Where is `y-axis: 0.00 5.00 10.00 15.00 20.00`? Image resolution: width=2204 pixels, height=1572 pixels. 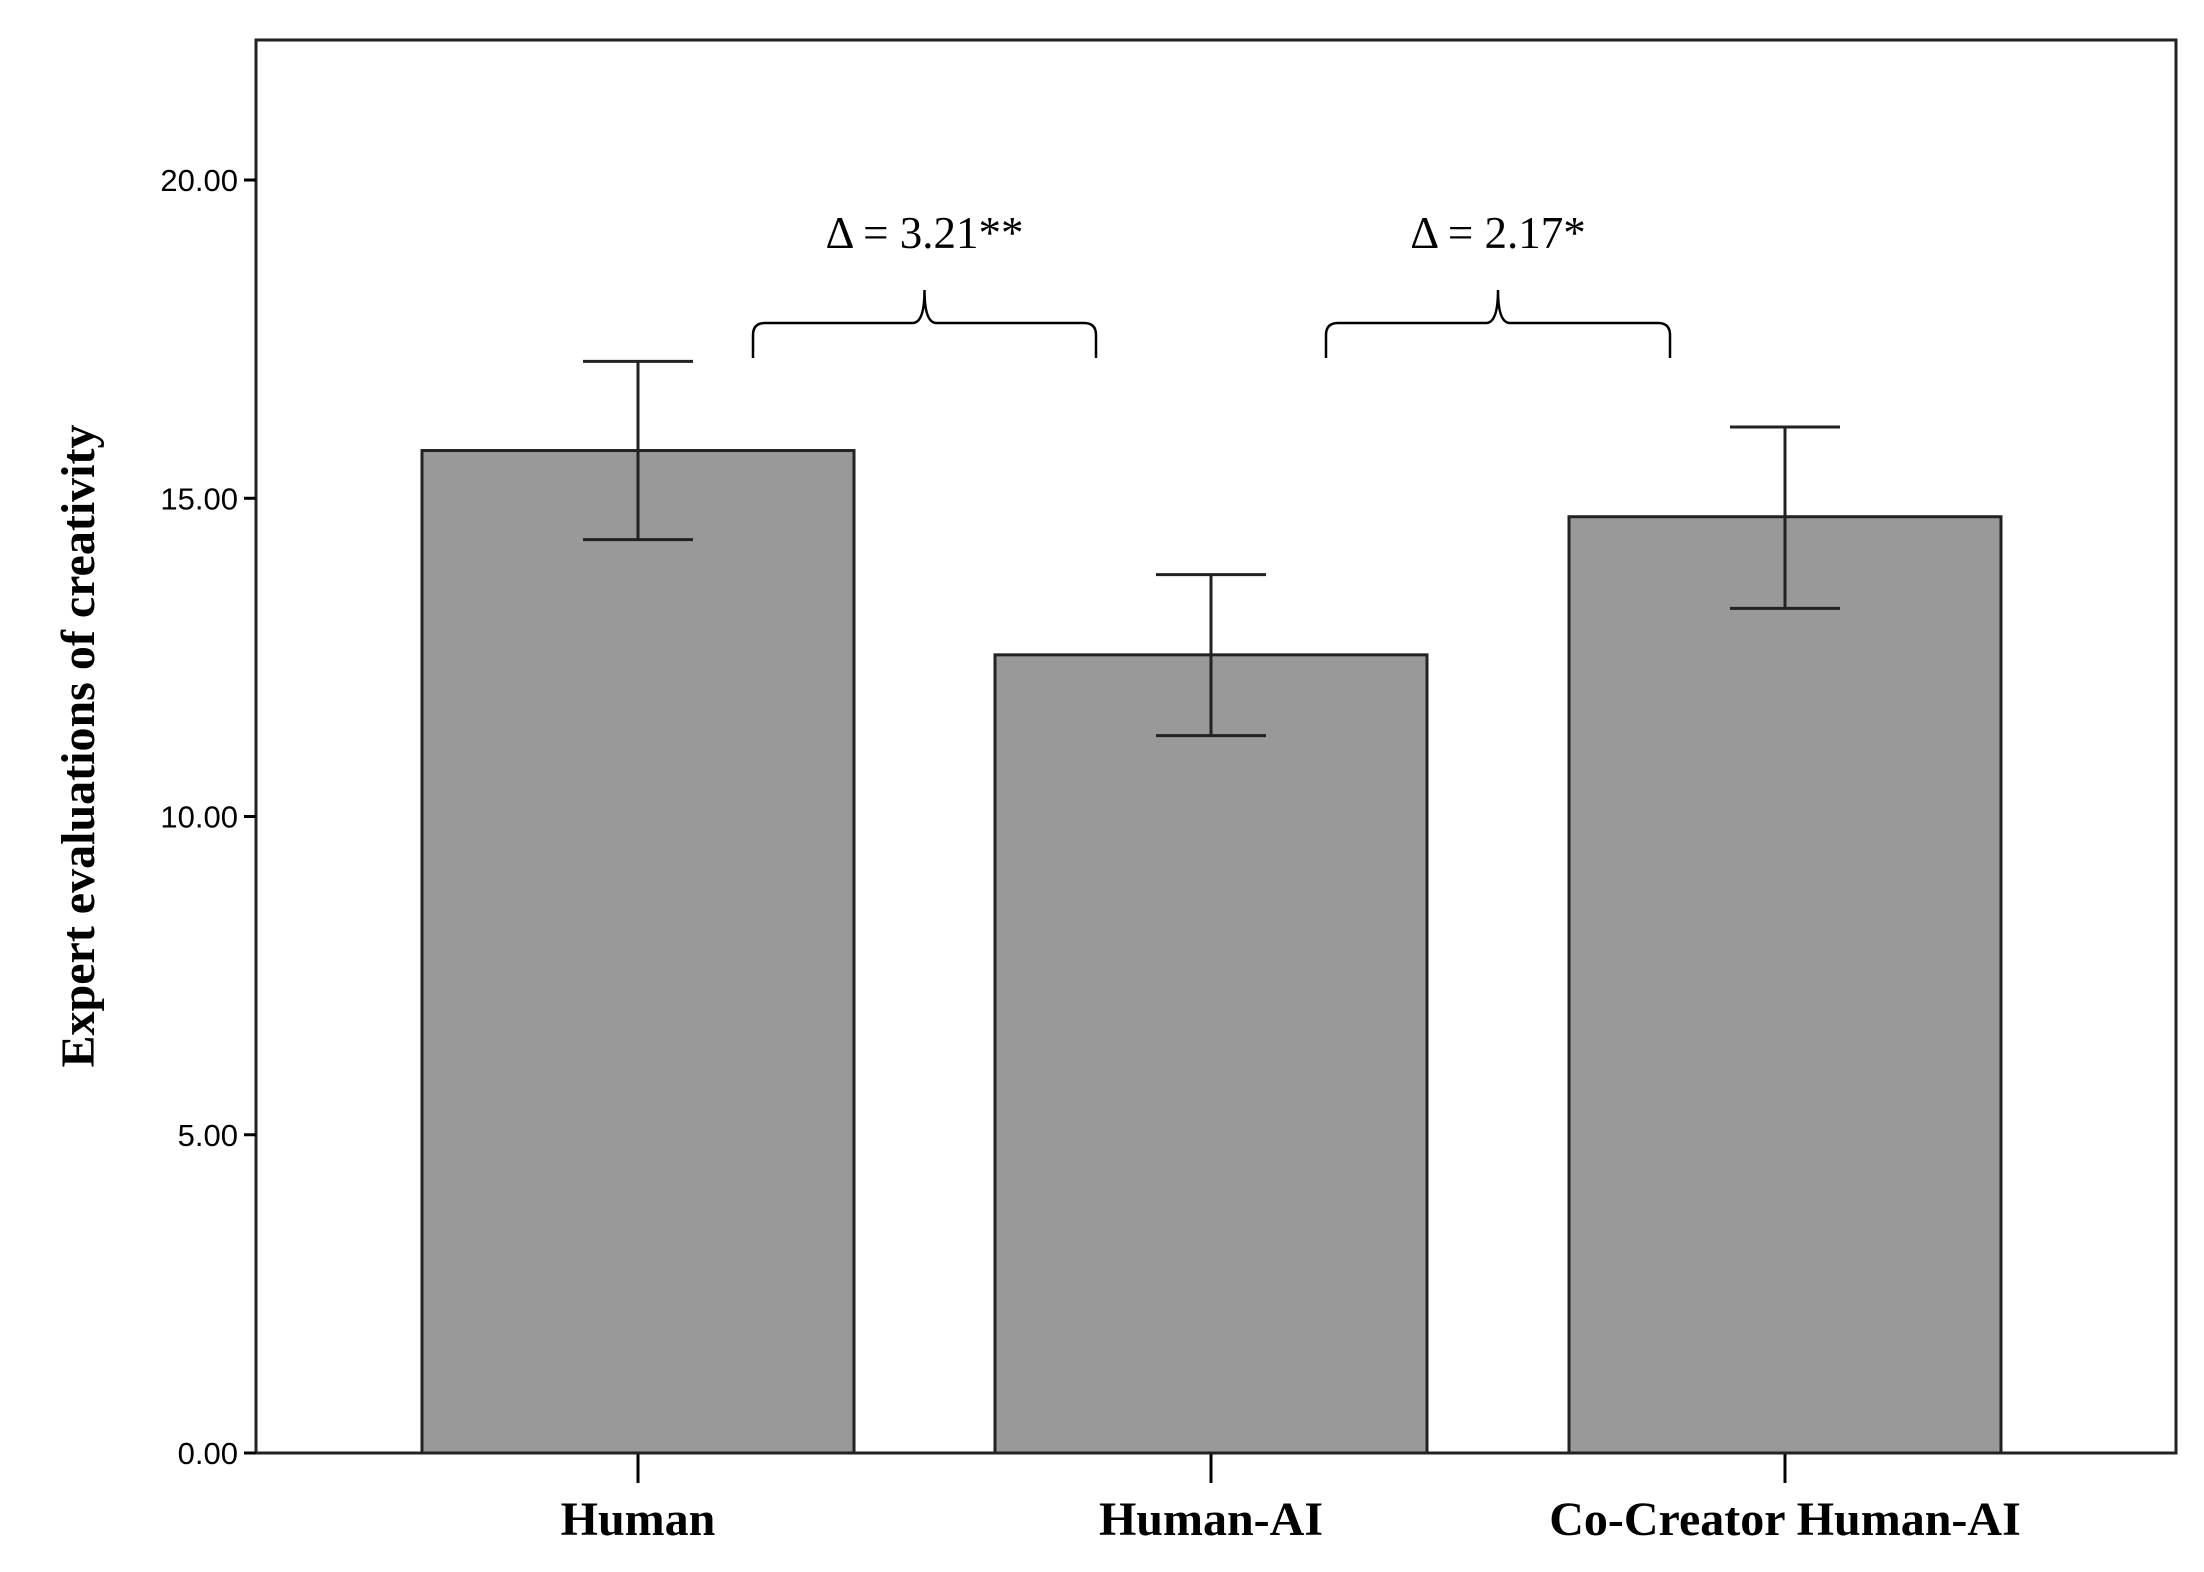
y-axis: 0.00 5.00 10.00 15.00 20.00 is located at coordinates (208, 817).